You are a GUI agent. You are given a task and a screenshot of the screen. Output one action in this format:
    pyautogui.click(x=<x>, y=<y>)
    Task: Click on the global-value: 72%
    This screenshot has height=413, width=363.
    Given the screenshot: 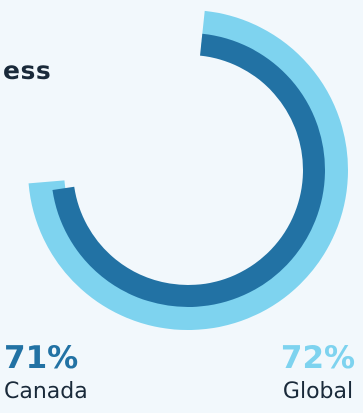 What is the action you would take?
    pyautogui.click(x=318, y=358)
    